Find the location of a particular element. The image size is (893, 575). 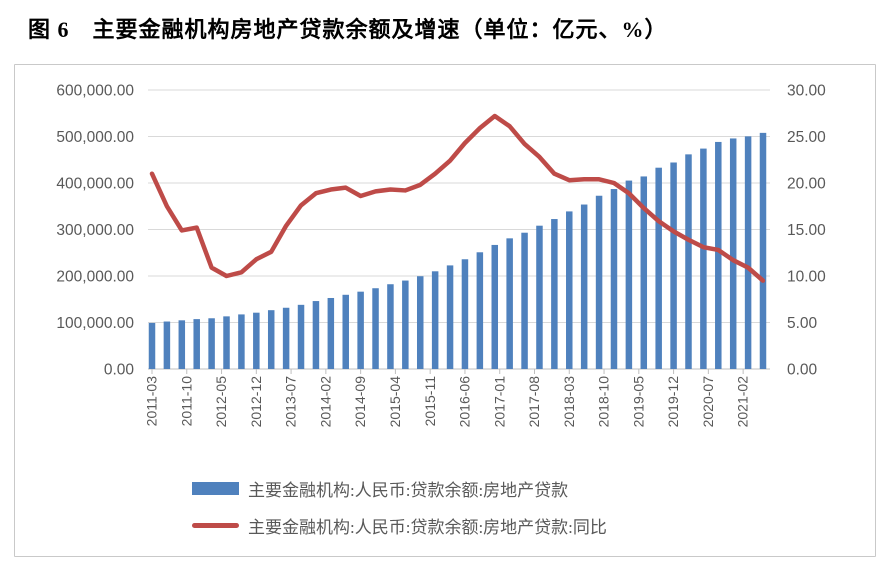

svg-text: 2017-08 is located at coordinates (534, 402).